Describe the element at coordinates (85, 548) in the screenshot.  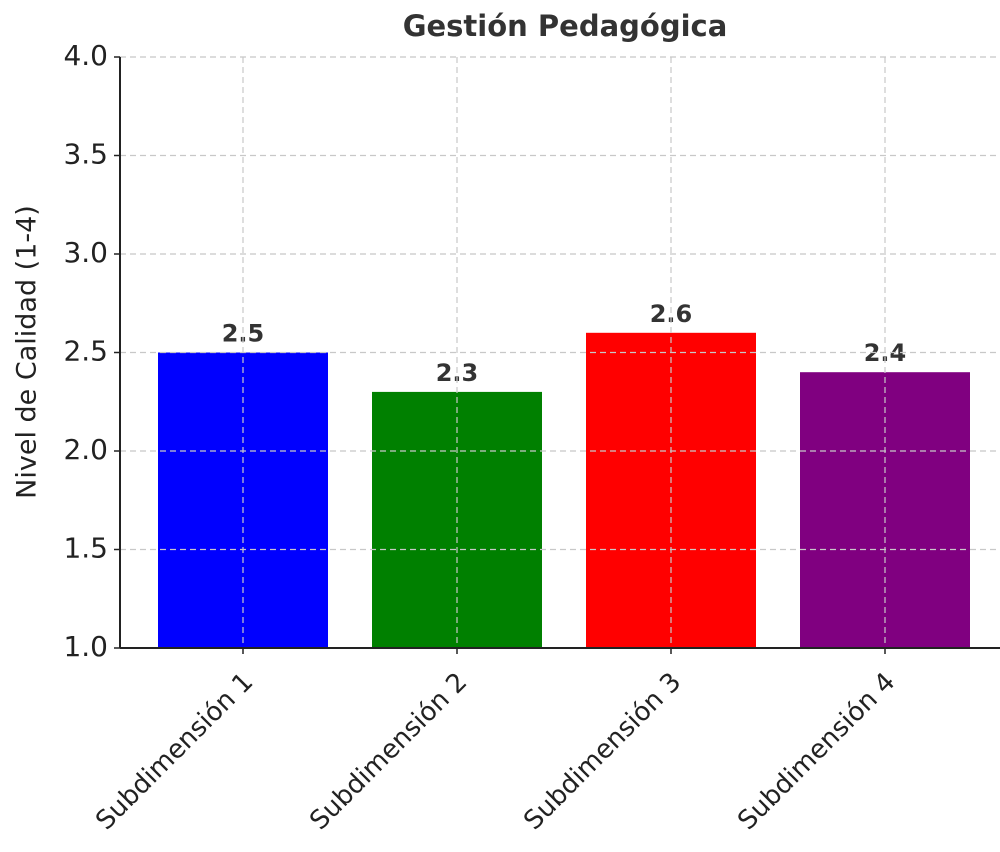
I see `y-tick-label: 1.5` at that location.